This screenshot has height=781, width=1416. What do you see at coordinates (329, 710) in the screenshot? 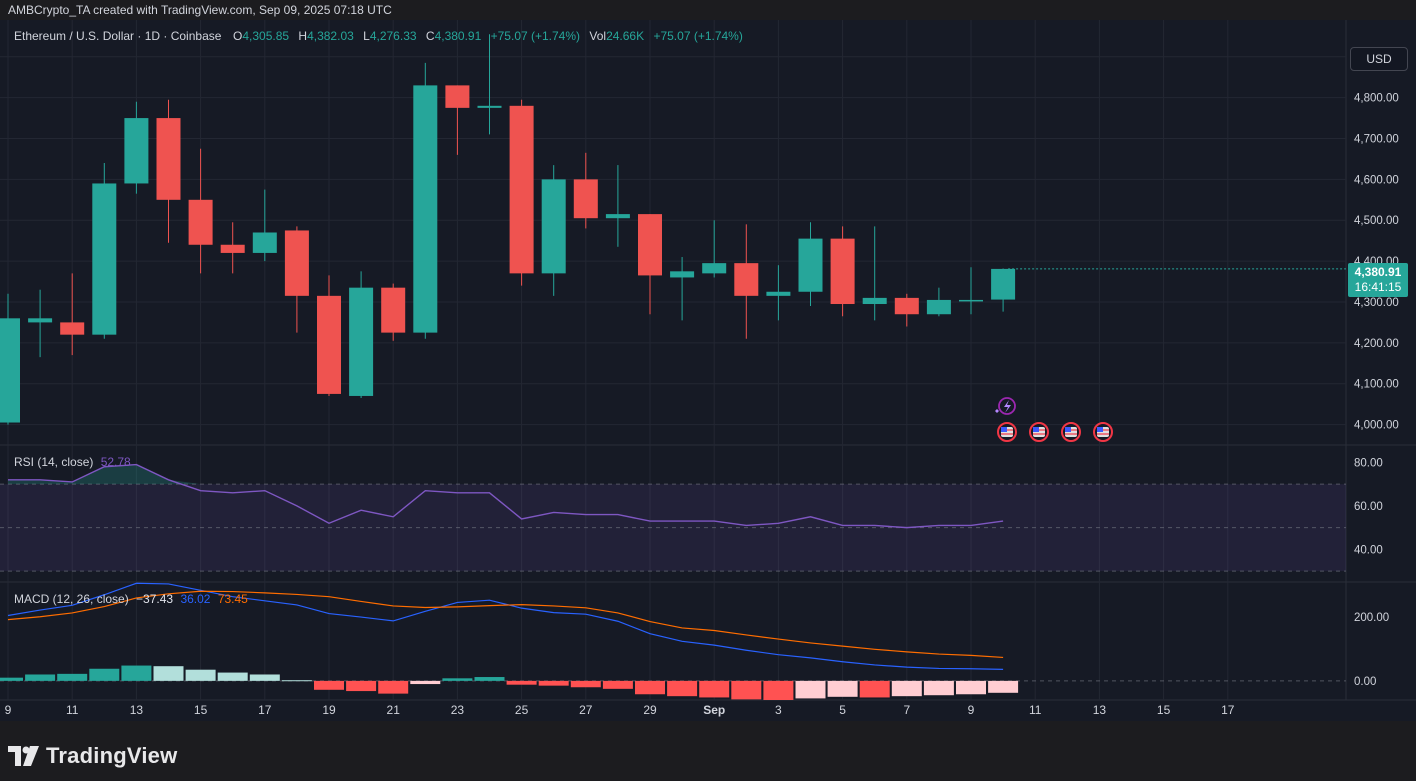
I see `time-axis-label: 19` at bounding box center [329, 710].